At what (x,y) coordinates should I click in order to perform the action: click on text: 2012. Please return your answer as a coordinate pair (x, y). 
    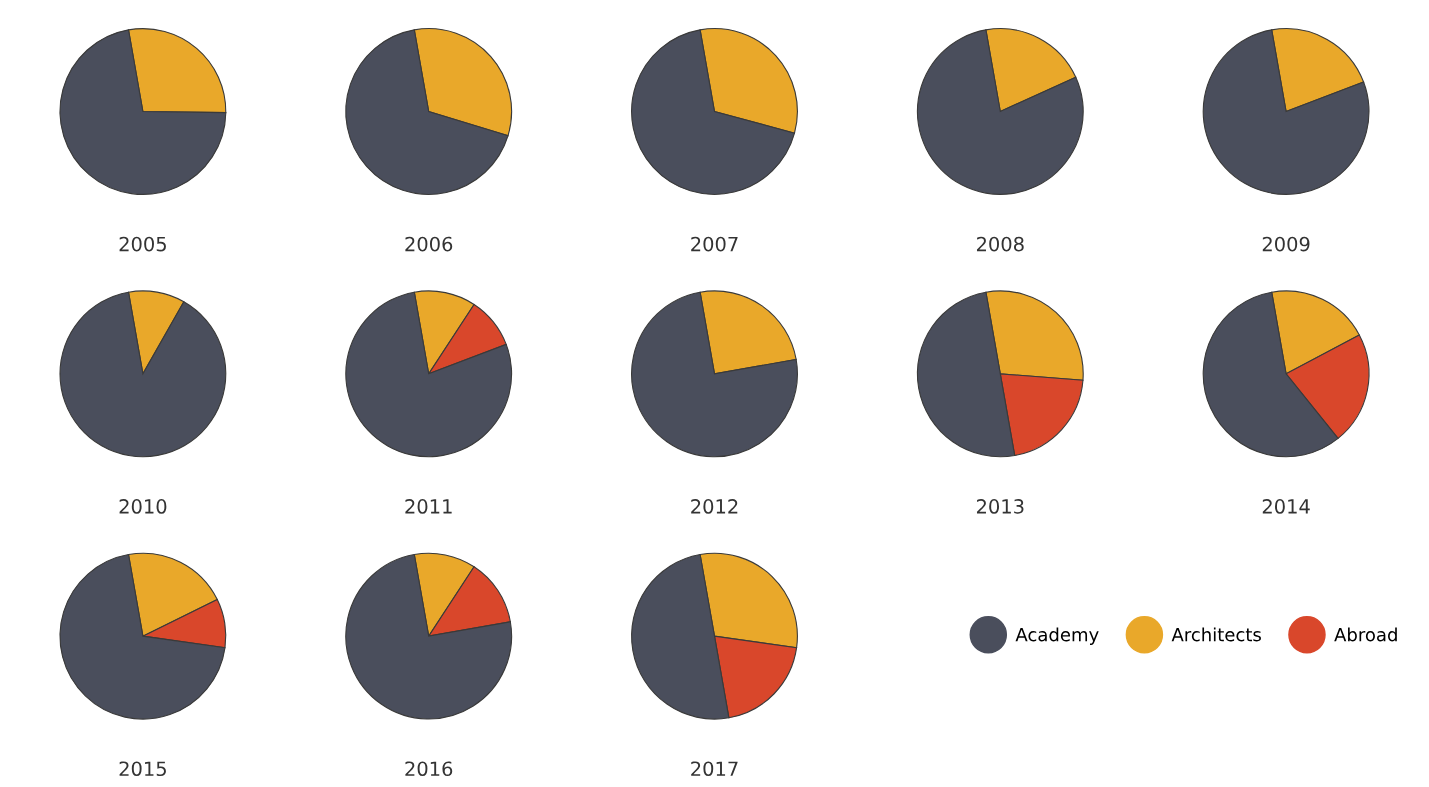
    Looking at the image, I should click on (714, 506).